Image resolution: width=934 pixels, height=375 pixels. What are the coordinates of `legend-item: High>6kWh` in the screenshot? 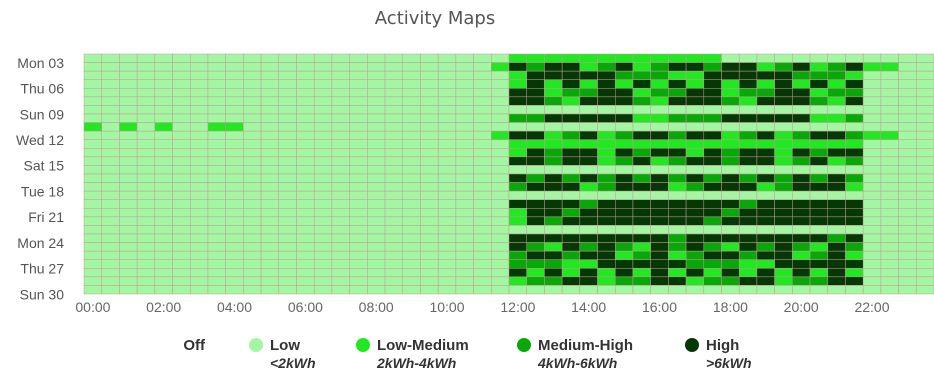 It's located at (718, 354).